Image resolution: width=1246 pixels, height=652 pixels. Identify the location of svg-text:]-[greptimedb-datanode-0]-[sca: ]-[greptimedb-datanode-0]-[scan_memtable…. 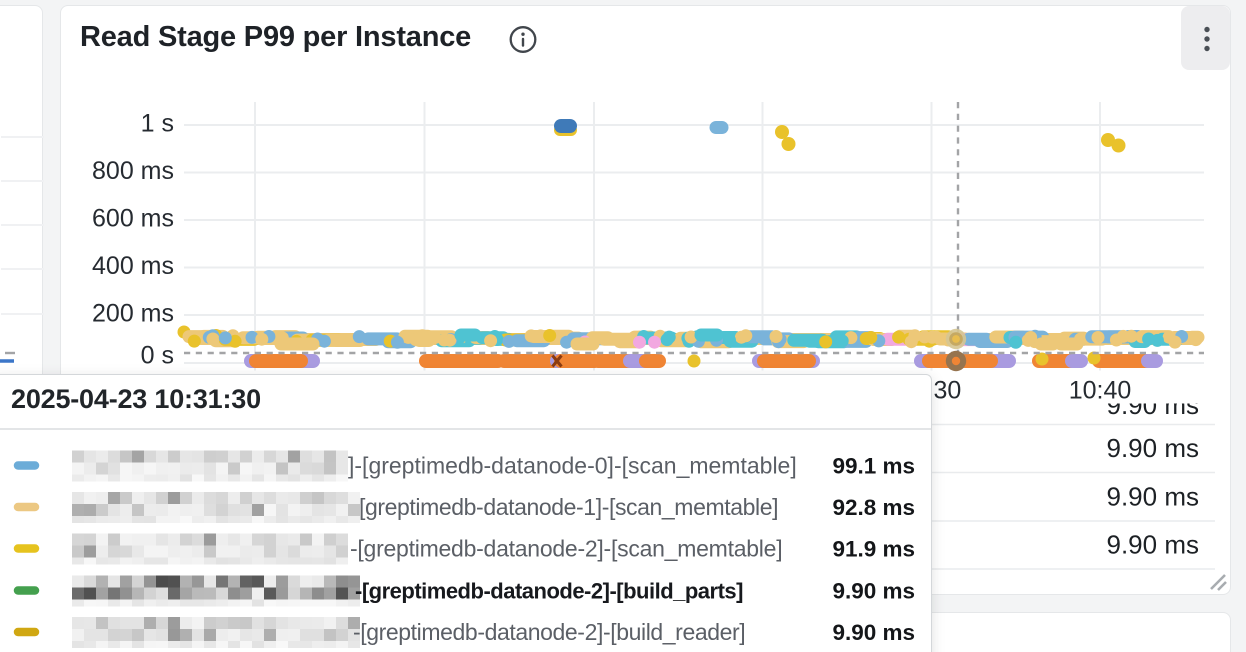
(572, 466).